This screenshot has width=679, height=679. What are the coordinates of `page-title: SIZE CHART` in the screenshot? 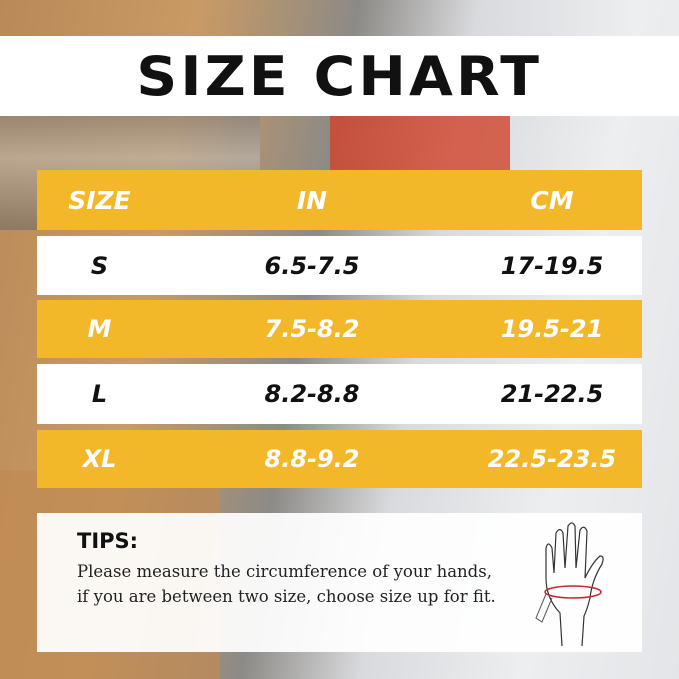 It's located at (339, 76).